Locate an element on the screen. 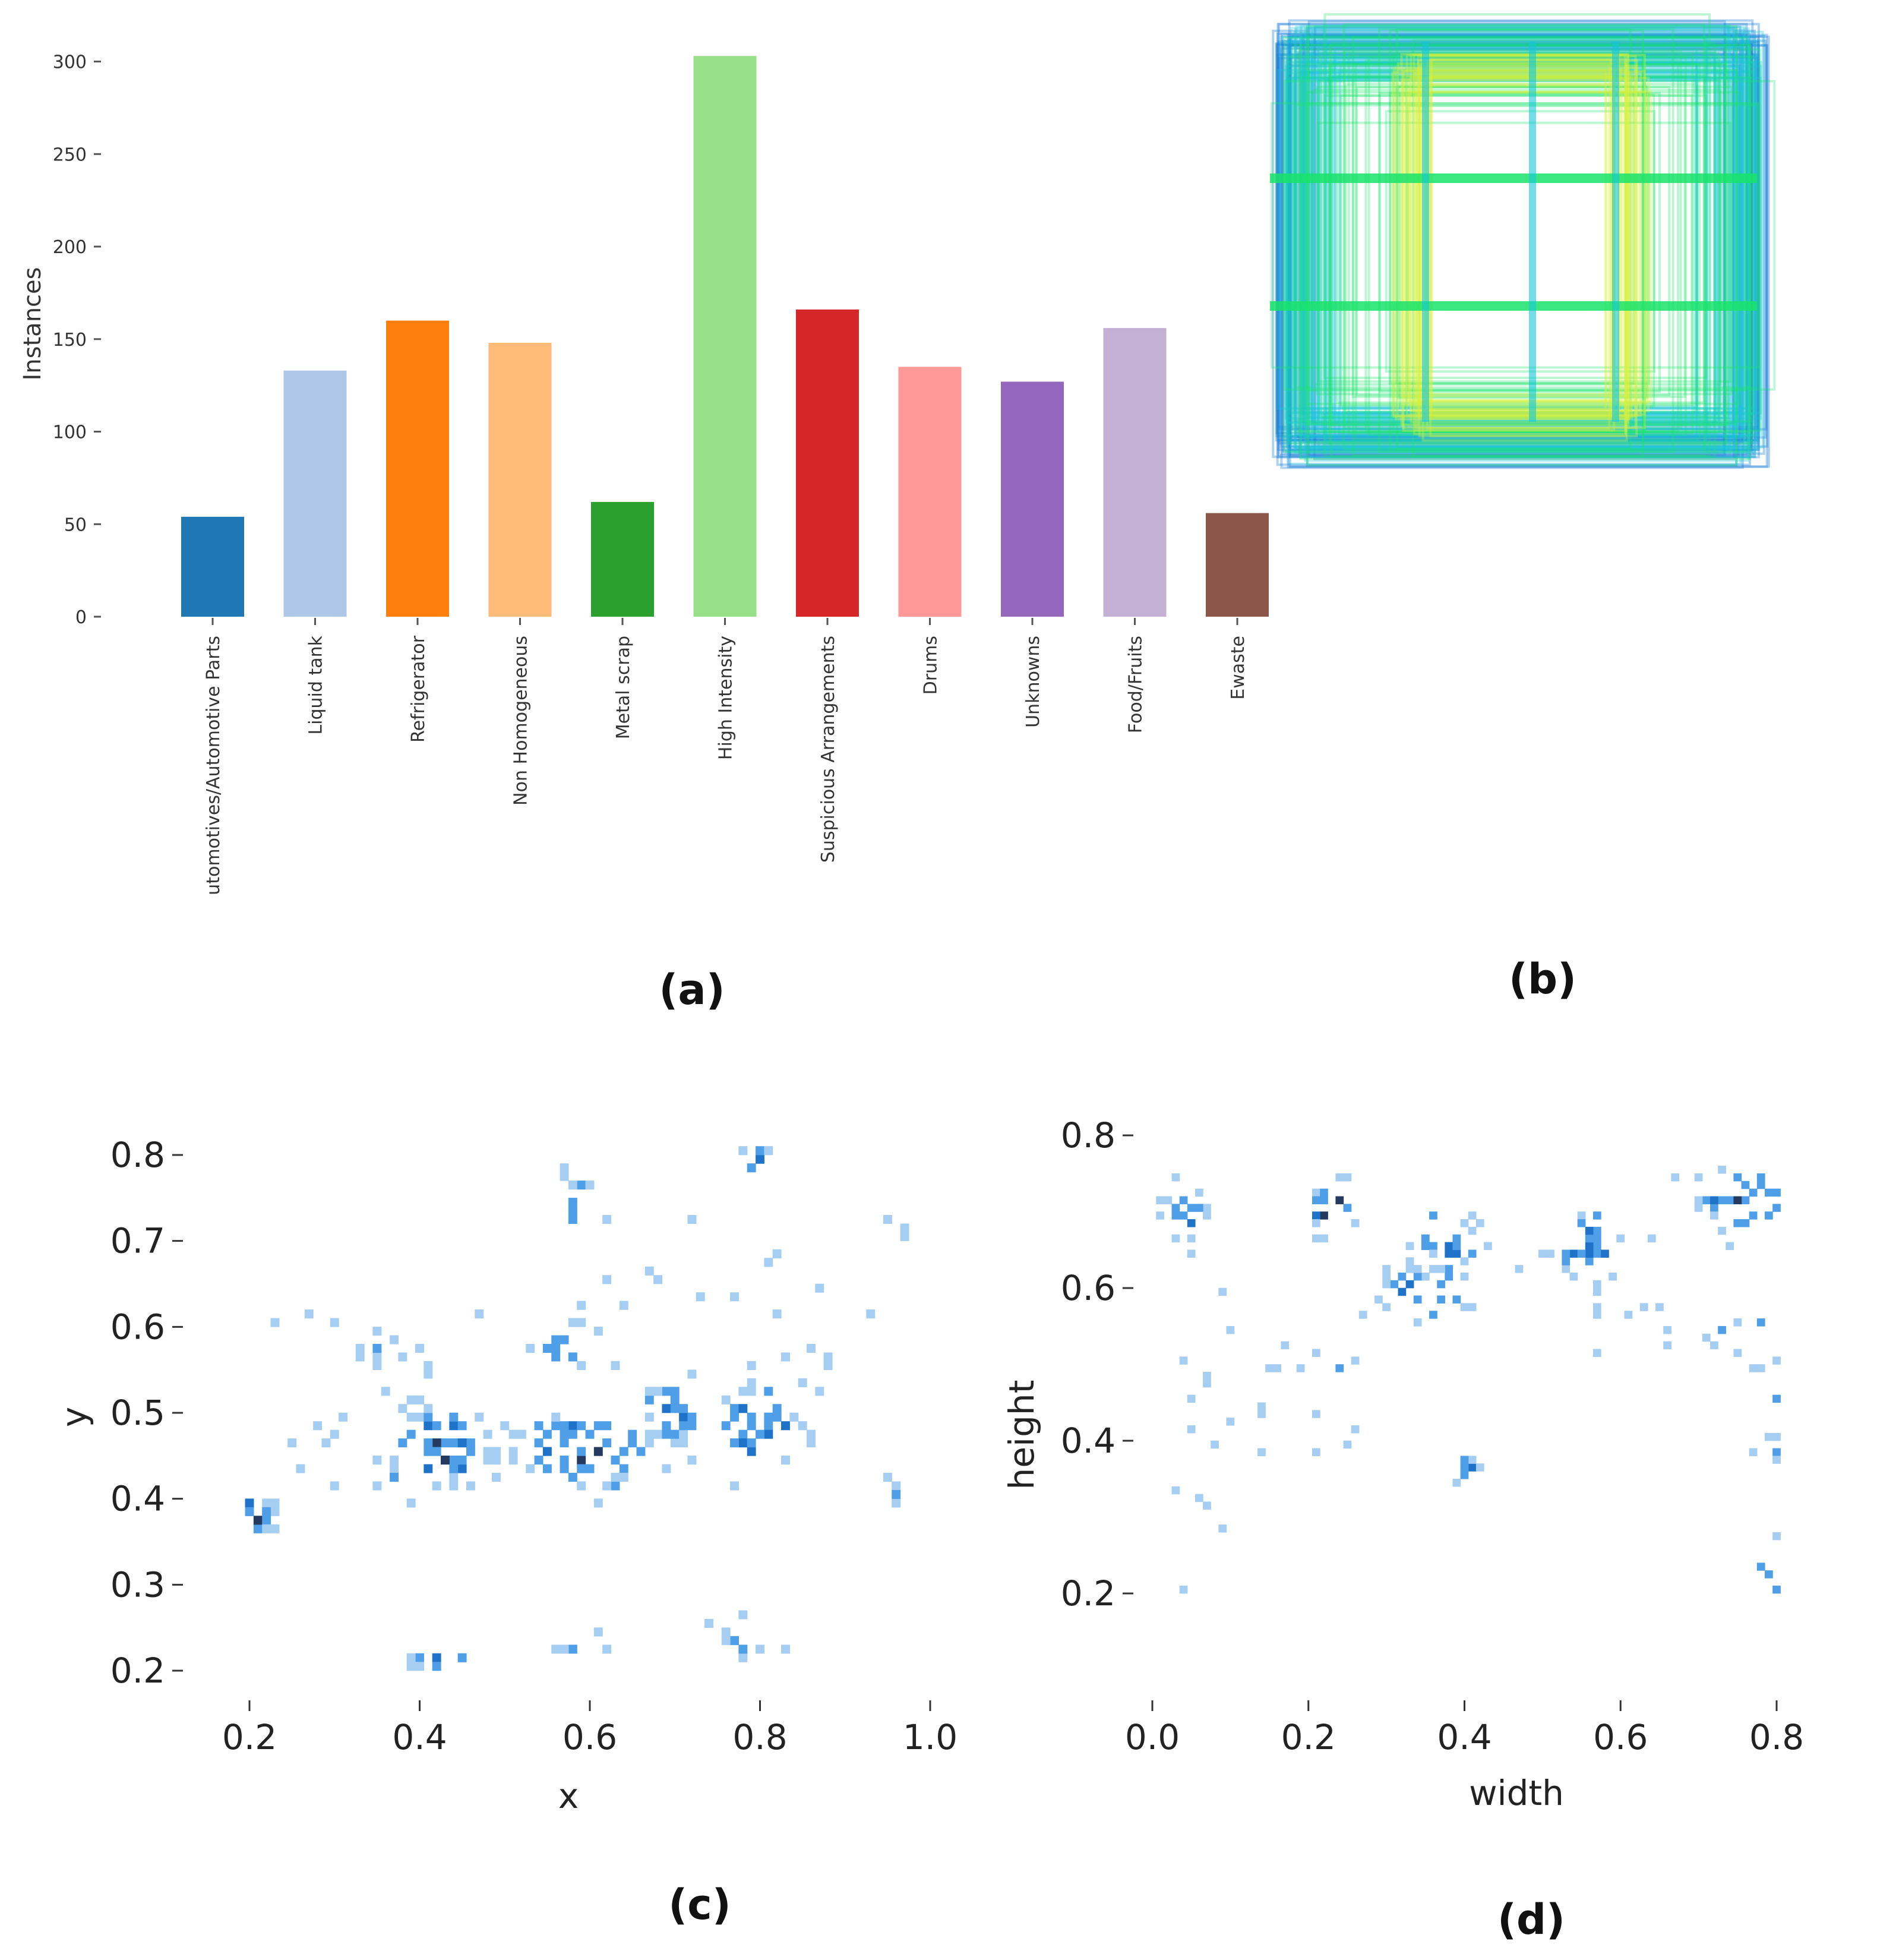 This screenshot has width=1877, height=1960. bar-utomotives-automotive-parts is located at coordinates (212, 566).